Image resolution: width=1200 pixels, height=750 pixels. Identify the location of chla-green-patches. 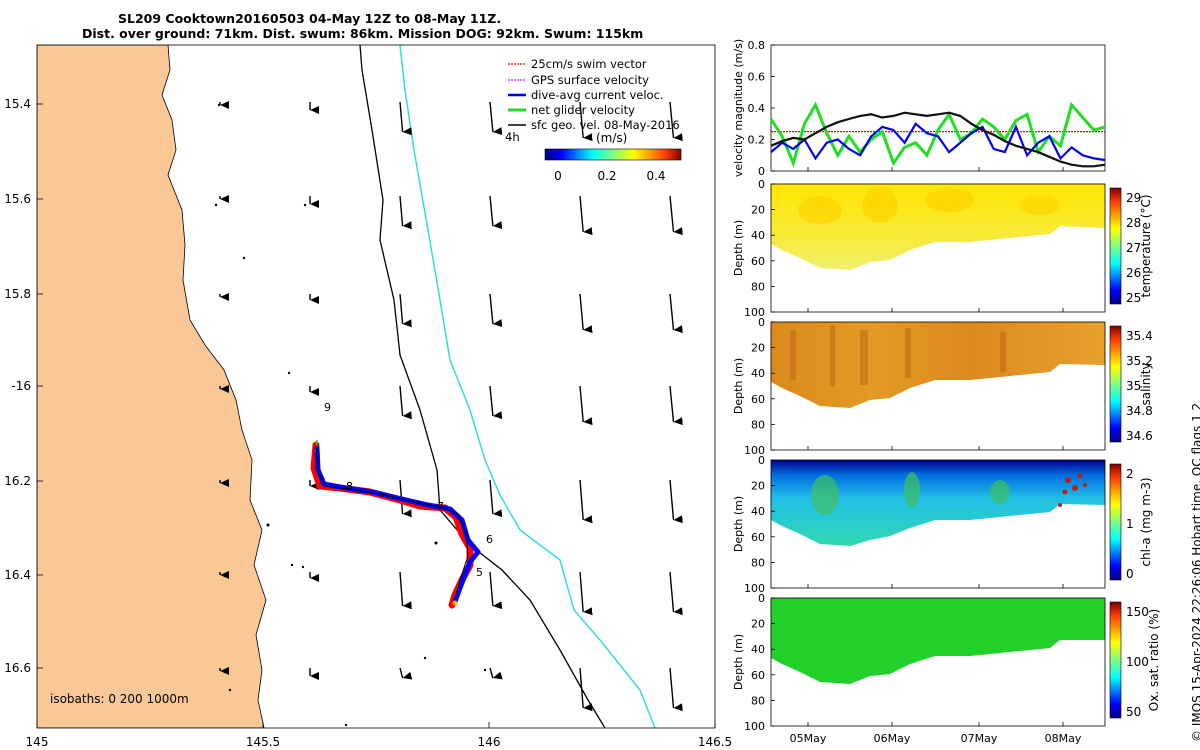
(910, 493).